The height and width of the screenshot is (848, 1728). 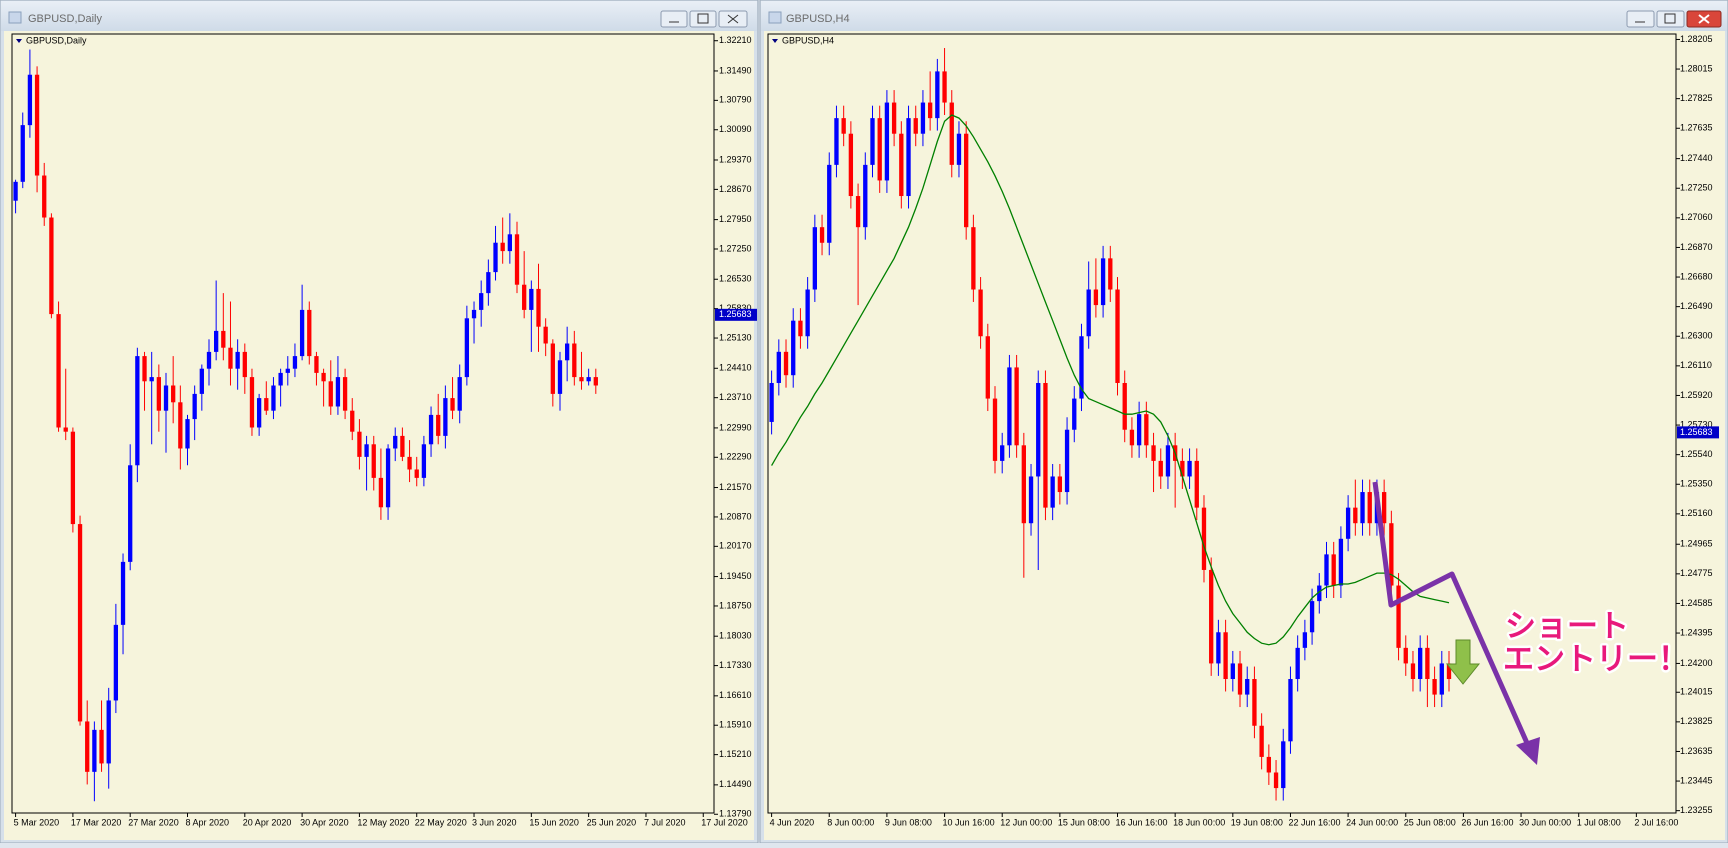 I want to click on x-tick-label: 15 Jun 08:00, so click(x=1084, y=822).